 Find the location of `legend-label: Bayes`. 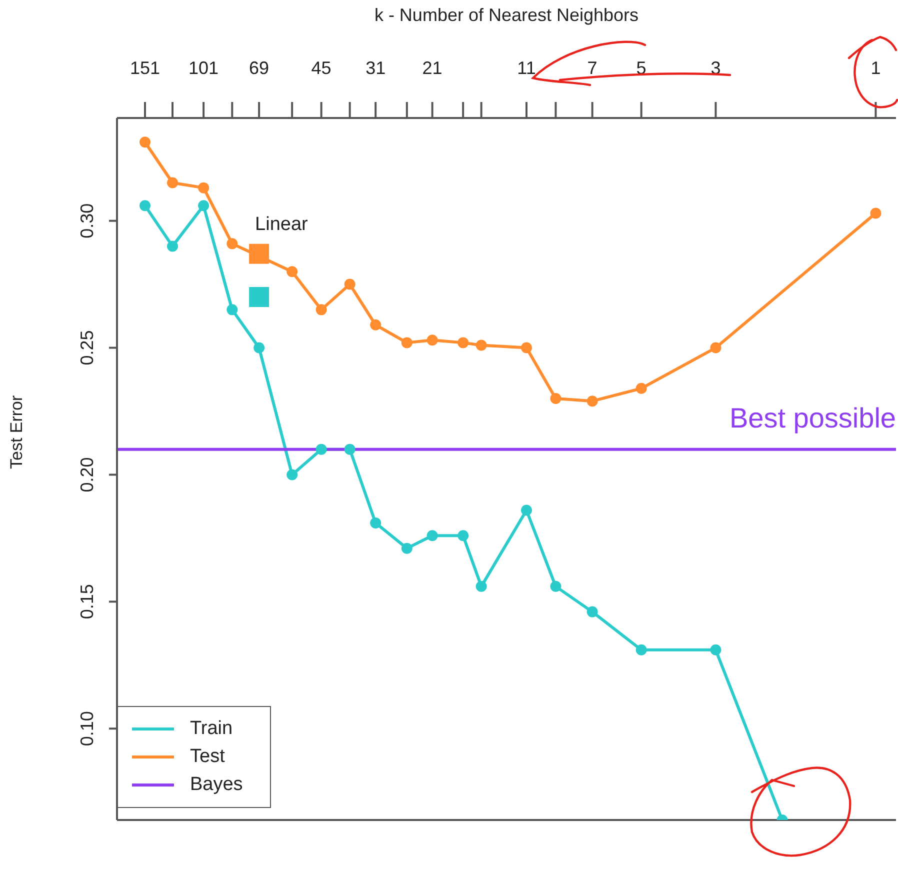

legend-label: Bayes is located at coordinates (216, 785).